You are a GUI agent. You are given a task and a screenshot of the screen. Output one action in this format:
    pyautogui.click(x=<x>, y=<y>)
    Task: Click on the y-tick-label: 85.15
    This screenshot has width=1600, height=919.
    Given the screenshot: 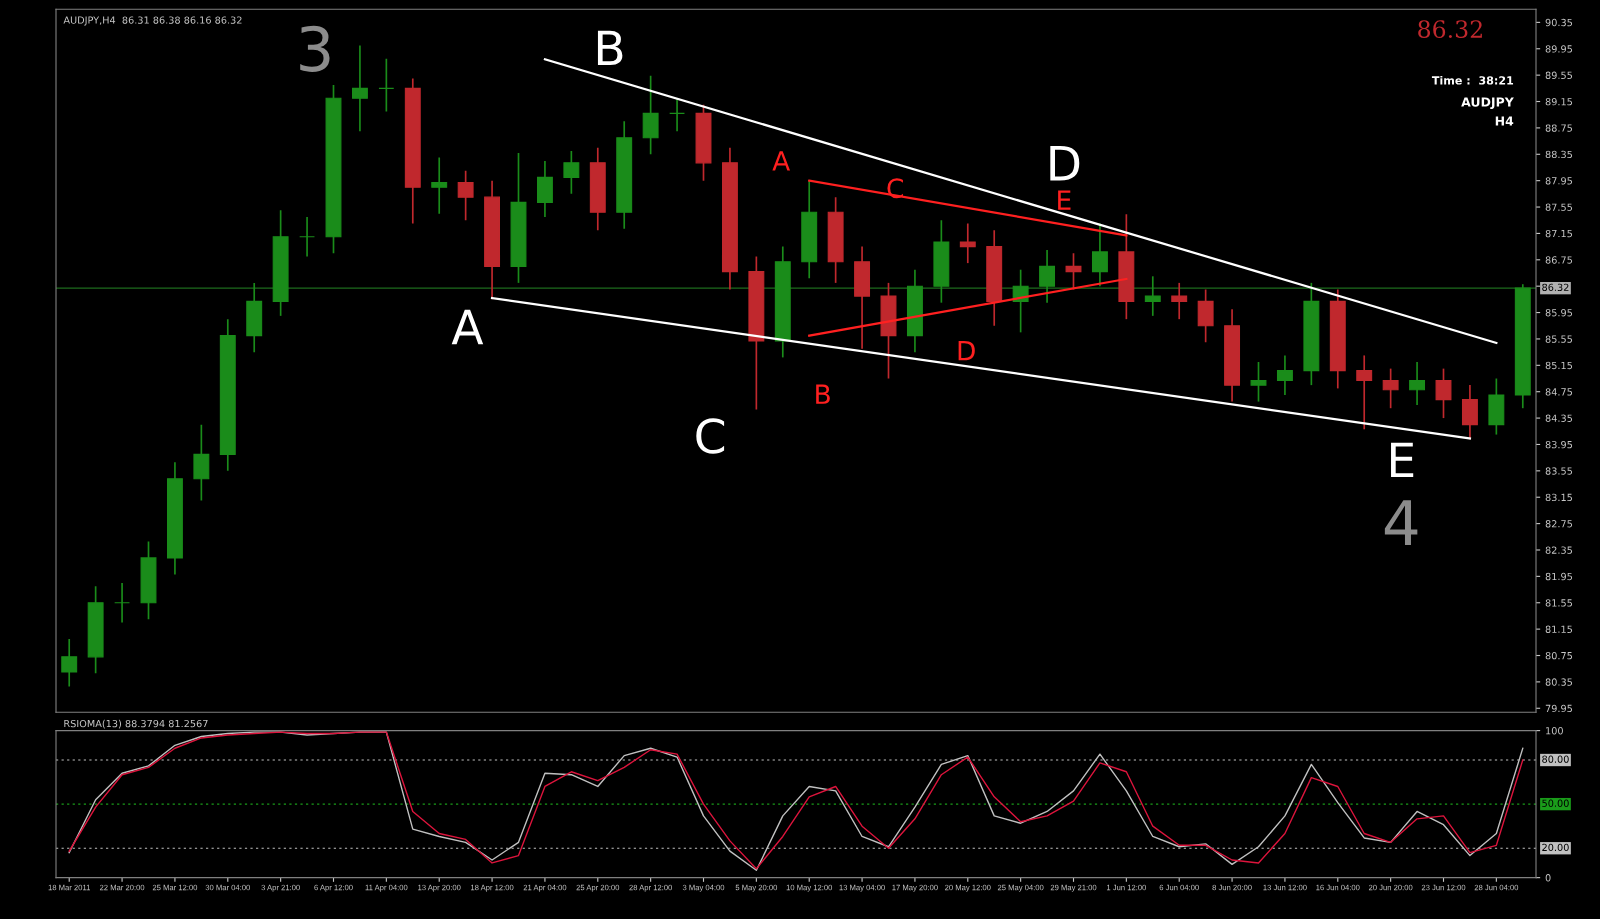 What is the action you would take?
    pyautogui.click(x=1559, y=365)
    